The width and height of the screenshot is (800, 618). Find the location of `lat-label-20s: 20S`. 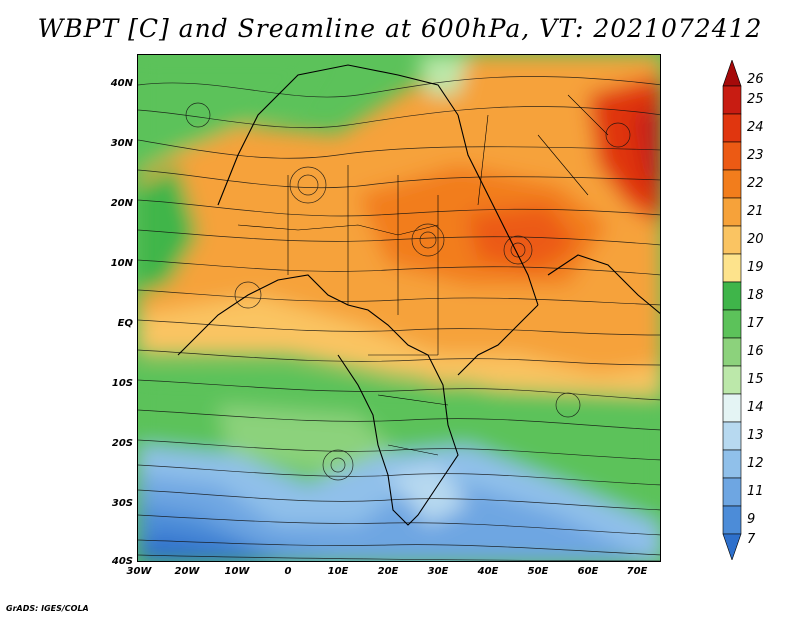

lat-label-20s: 20S is located at coordinates (122, 443).